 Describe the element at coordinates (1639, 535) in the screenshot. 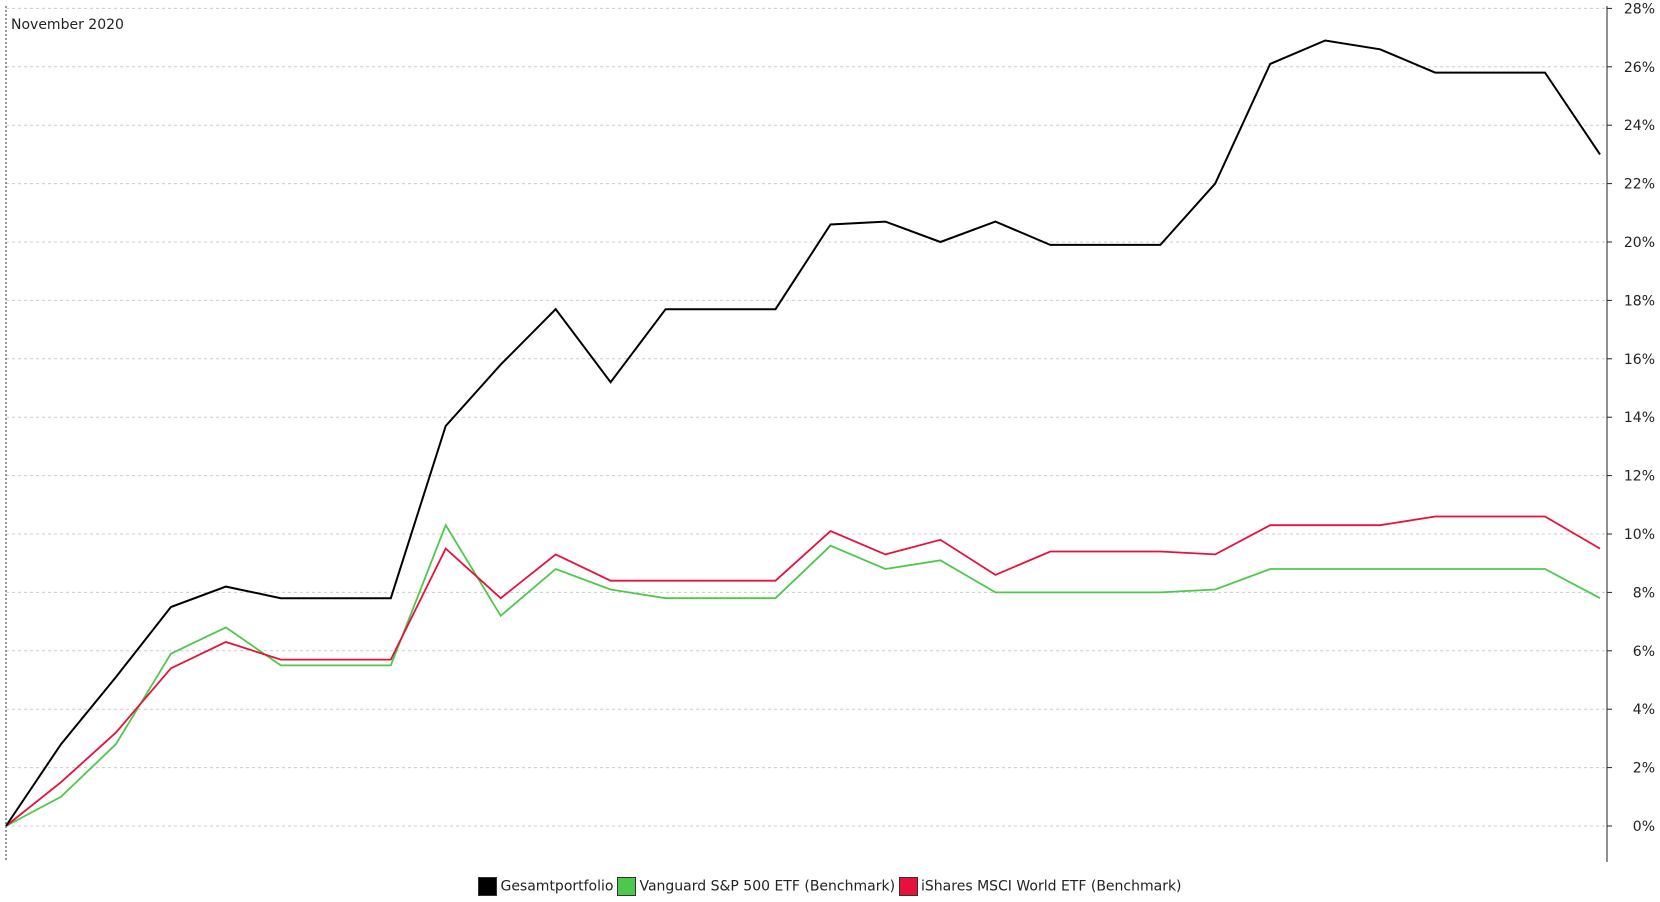

I see `y-tick-label: 10%` at that location.